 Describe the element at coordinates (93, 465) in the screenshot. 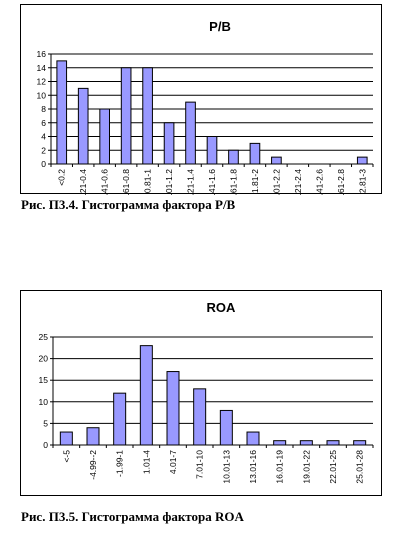

I see `roa-x-tick-label: -4.99--2` at that location.